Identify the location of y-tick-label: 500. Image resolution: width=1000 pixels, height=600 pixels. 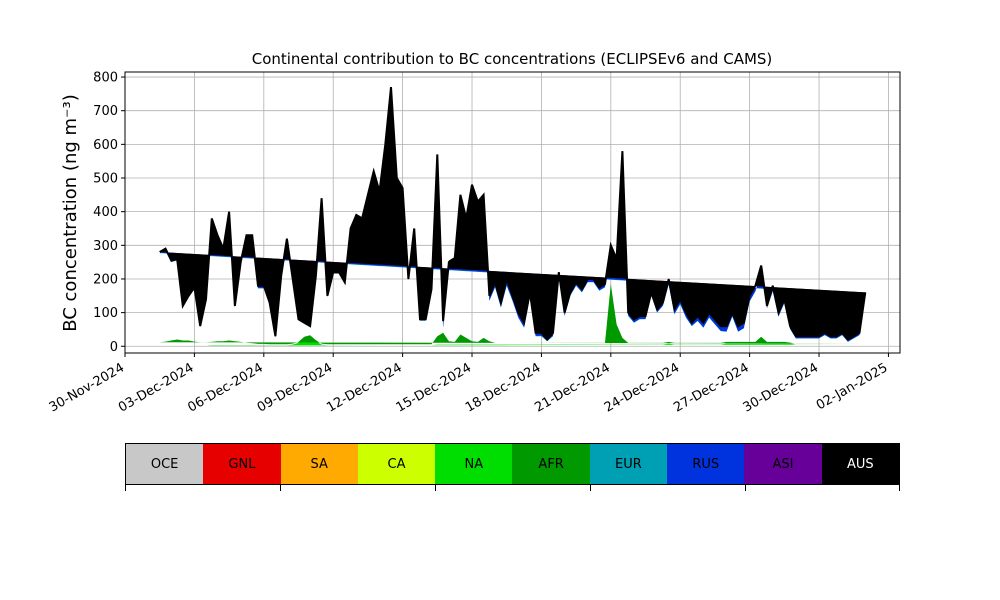
(105, 179).